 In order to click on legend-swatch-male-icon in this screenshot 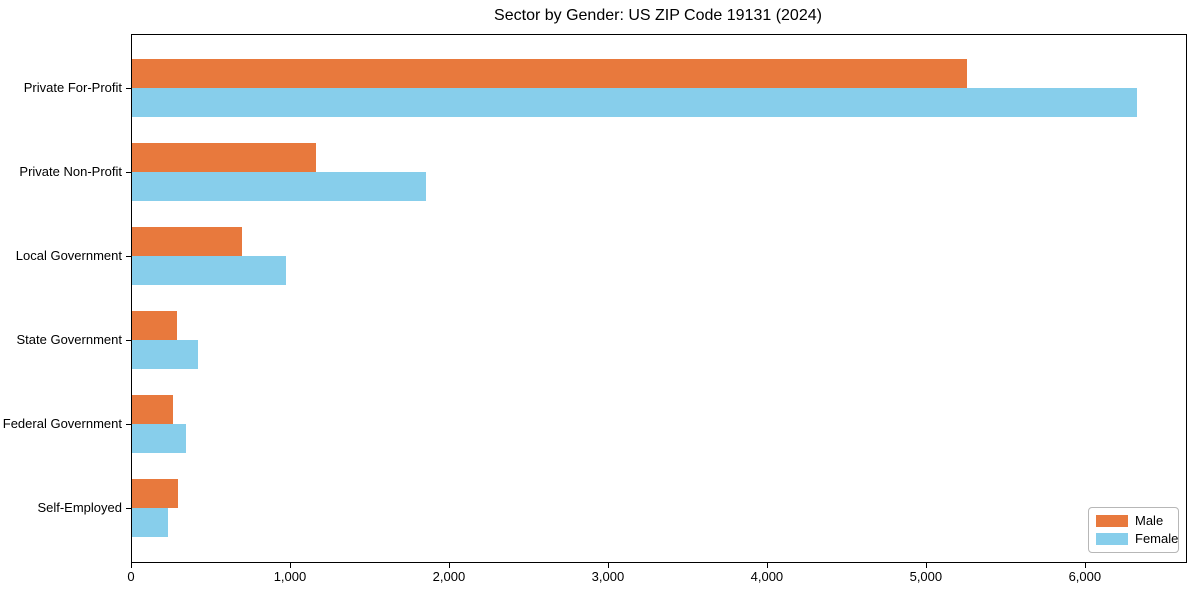, I will do `click(1112, 521)`.